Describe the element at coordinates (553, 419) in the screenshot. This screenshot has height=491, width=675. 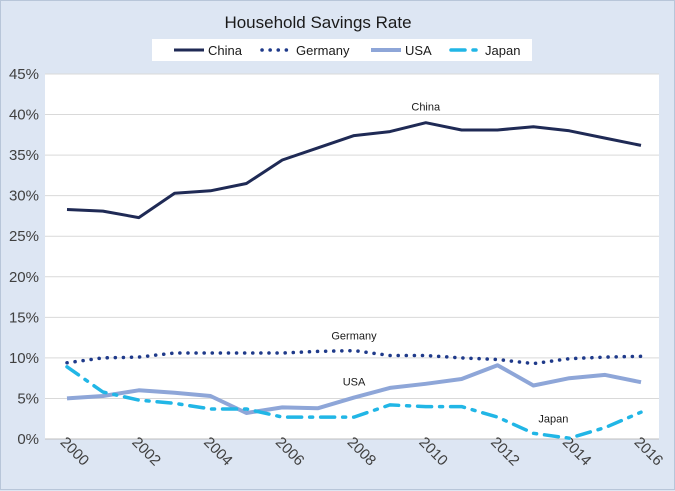
I see `annotation-japan: Japan` at that location.